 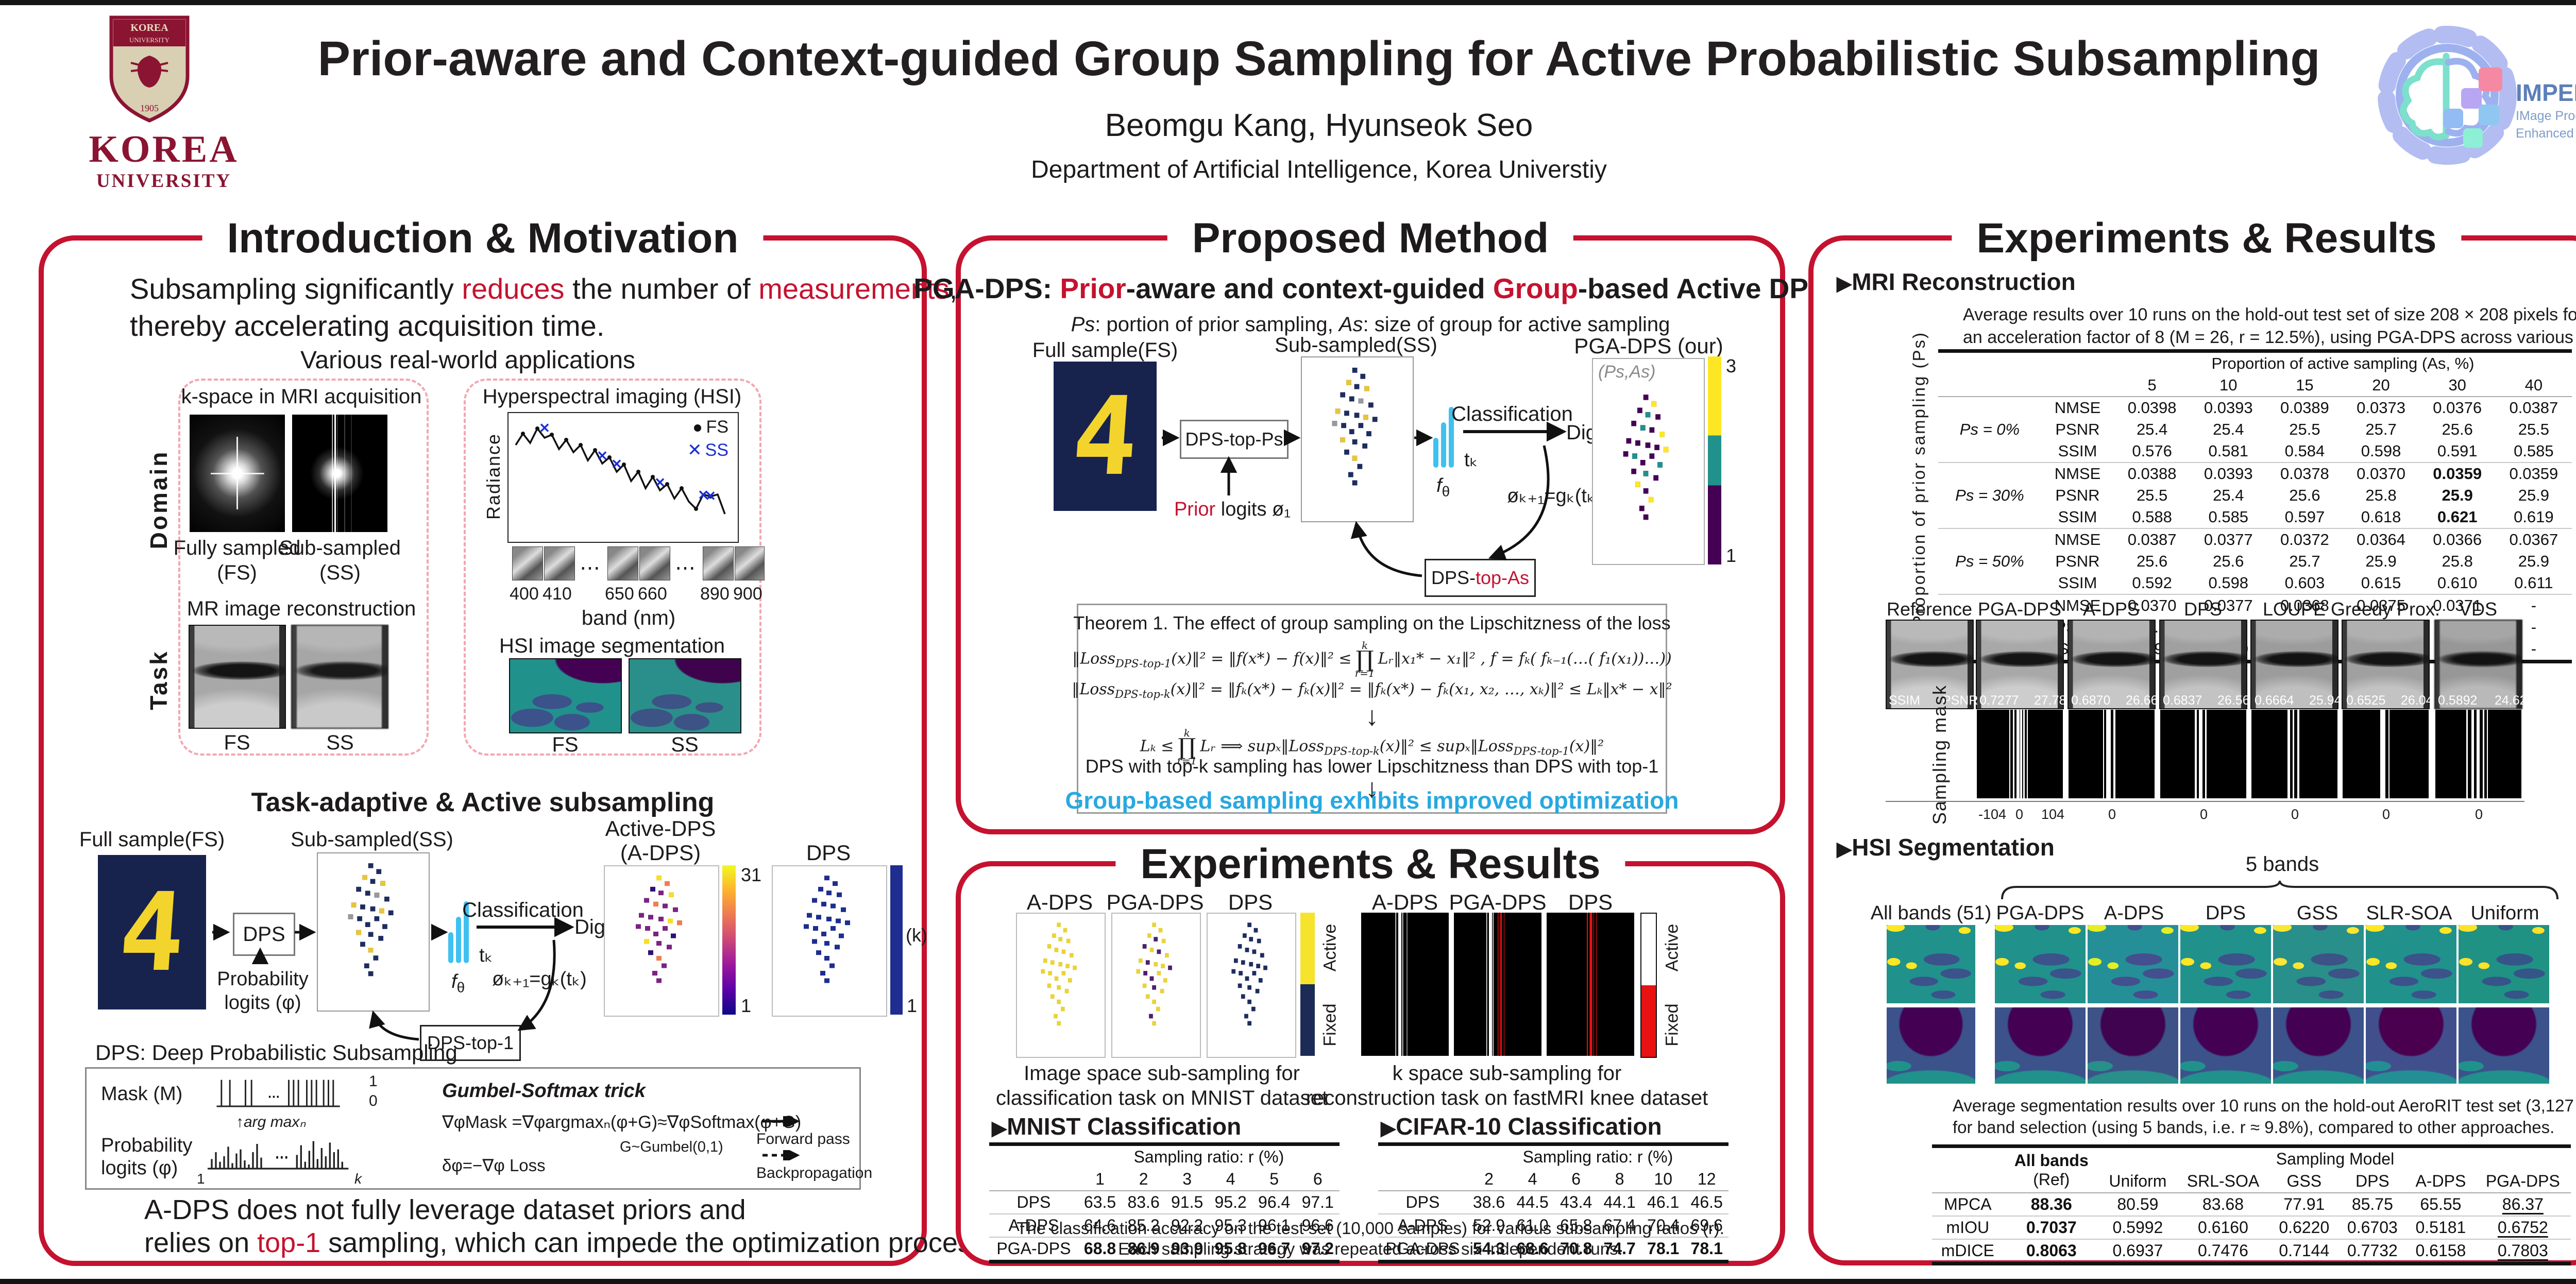 I want to click on mask-zero: 0, so click(x=373, y=1101).